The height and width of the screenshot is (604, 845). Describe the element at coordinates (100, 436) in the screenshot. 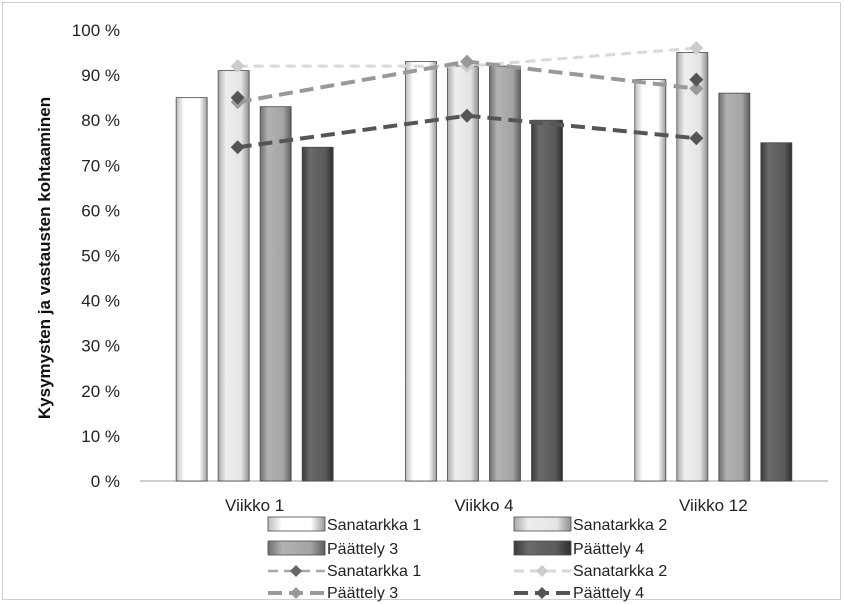

I see `y-tick-label: 10 %` at that location.